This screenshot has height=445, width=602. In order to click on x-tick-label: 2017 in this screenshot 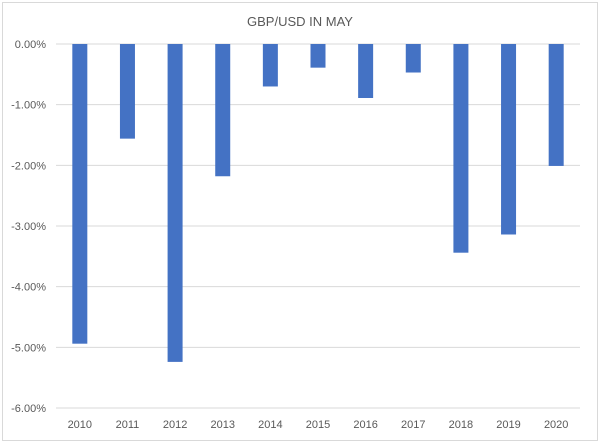, I will do `click(413, 425)`.